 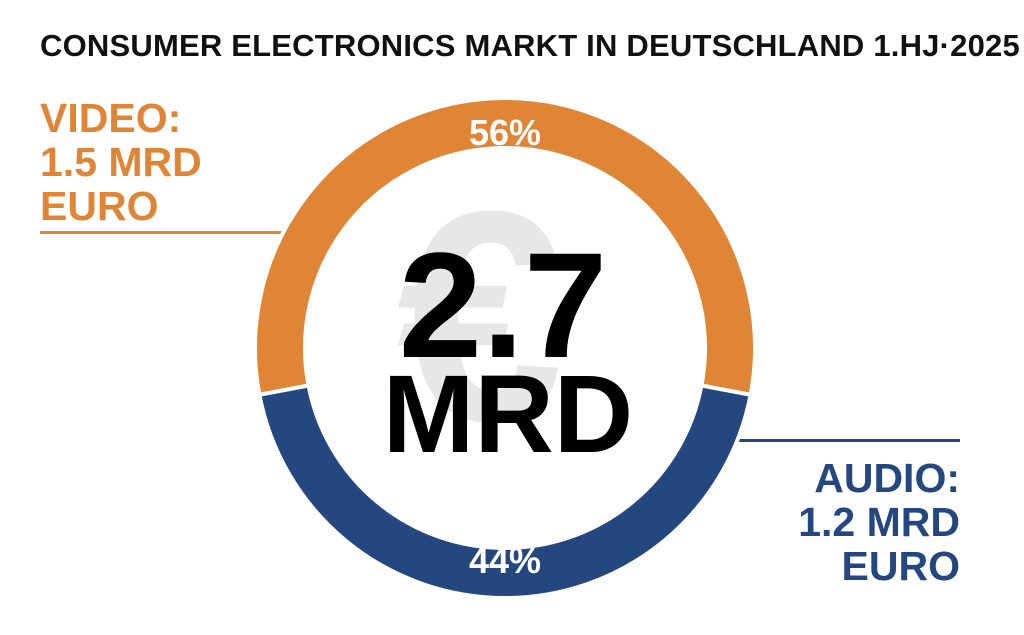 I want to click on audio-label-line-2: 1.2 MRD, so click(x=879, y=522).